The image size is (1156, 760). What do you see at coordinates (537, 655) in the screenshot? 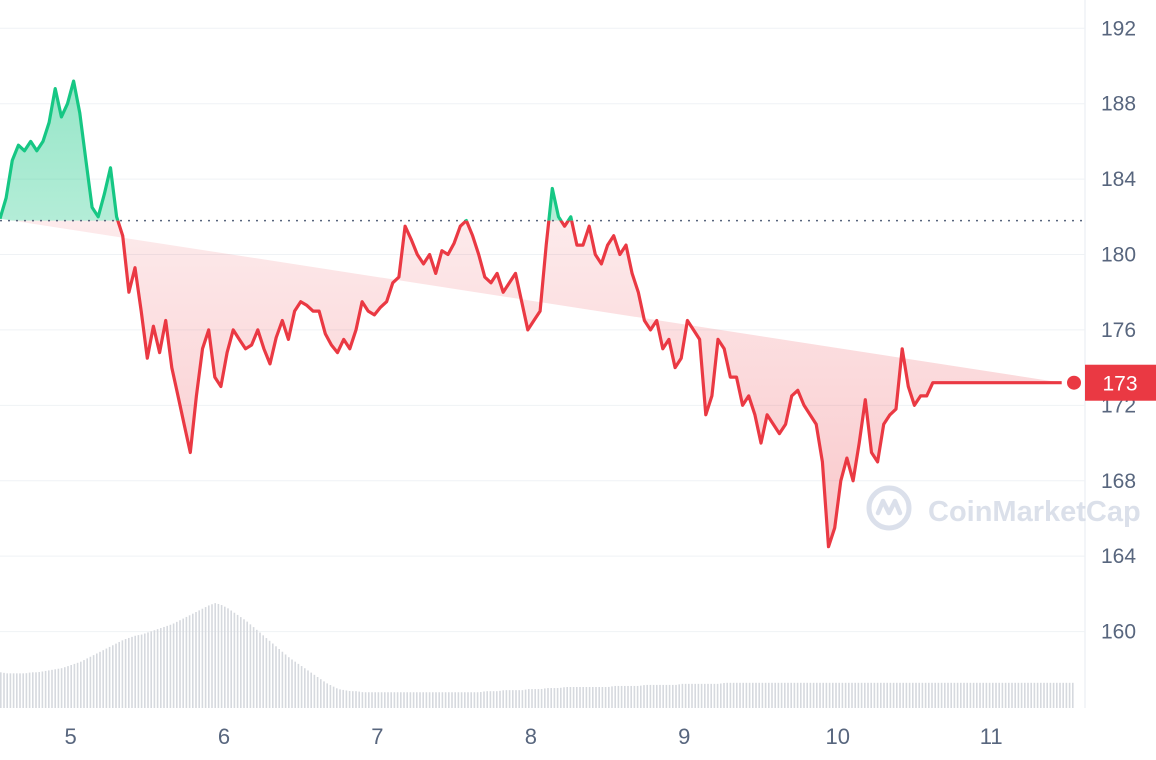
I see `volume-bars` at bounding box center [537, 655].